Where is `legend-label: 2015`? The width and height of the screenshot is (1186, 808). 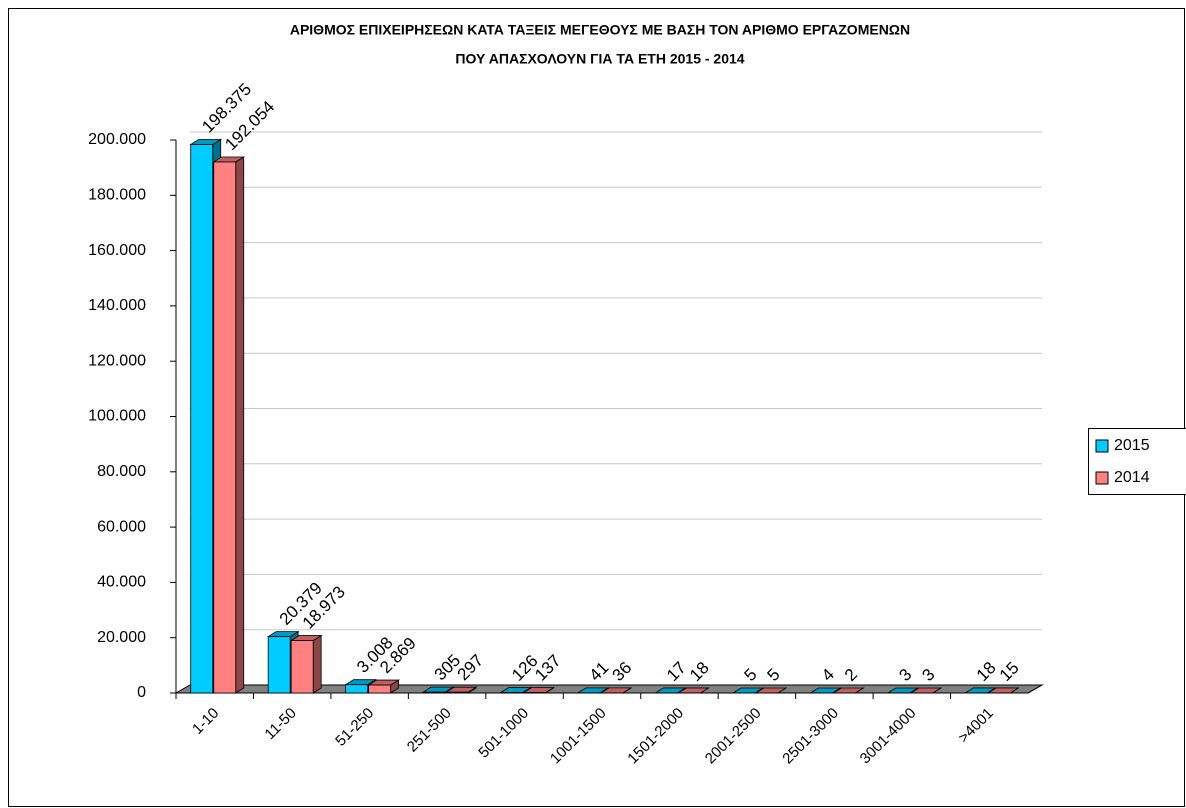
legend-label: 2015 is located at coordinates (1132, 445).